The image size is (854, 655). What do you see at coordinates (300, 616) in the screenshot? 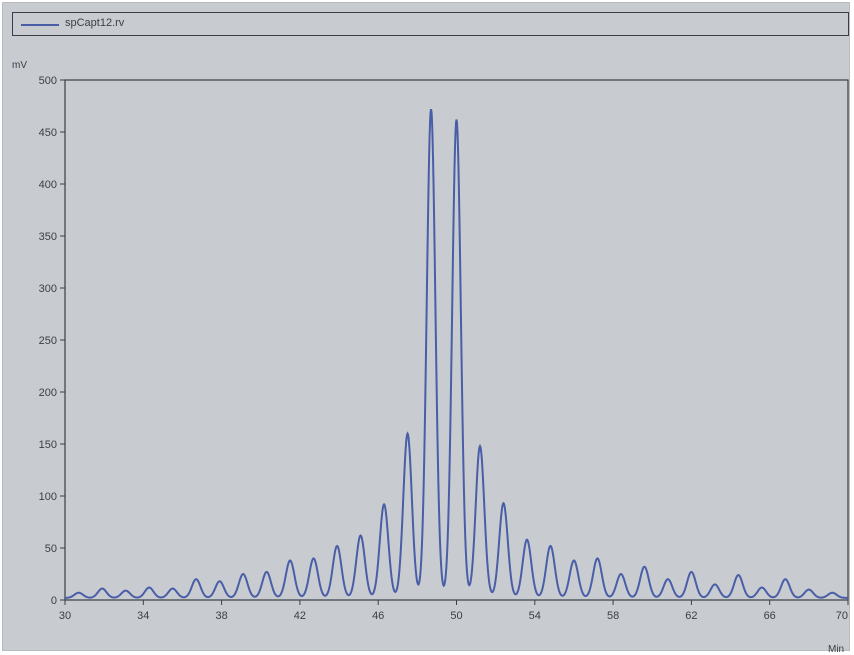
I see `x-tick-label: 42` at bounding box center [300, 616].